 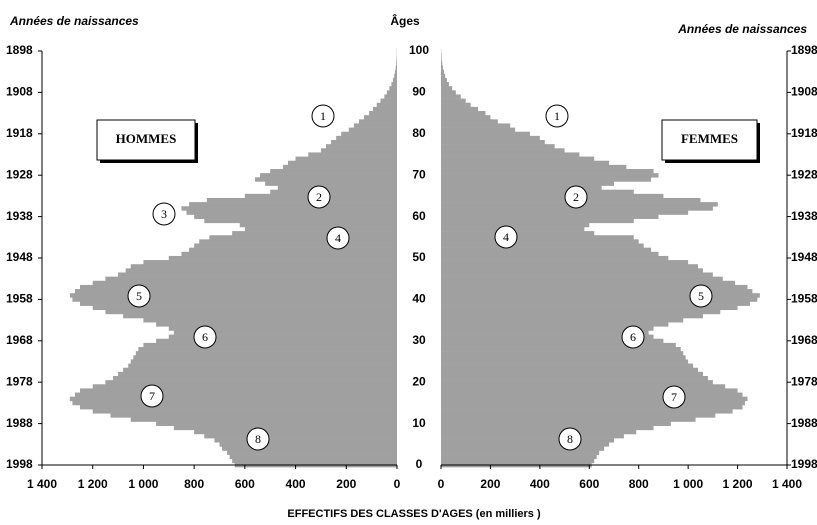 I want to click on legend-box, so click(x=709, y=140).